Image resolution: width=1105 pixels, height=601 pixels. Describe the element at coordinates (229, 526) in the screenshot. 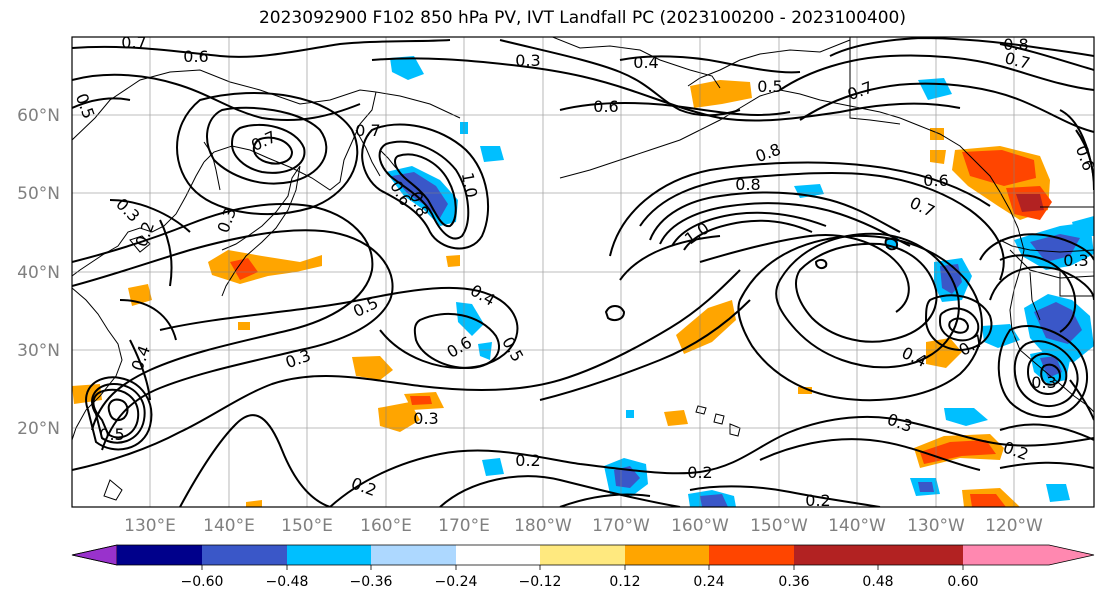

I see `lon-label: 140°E` at that location.